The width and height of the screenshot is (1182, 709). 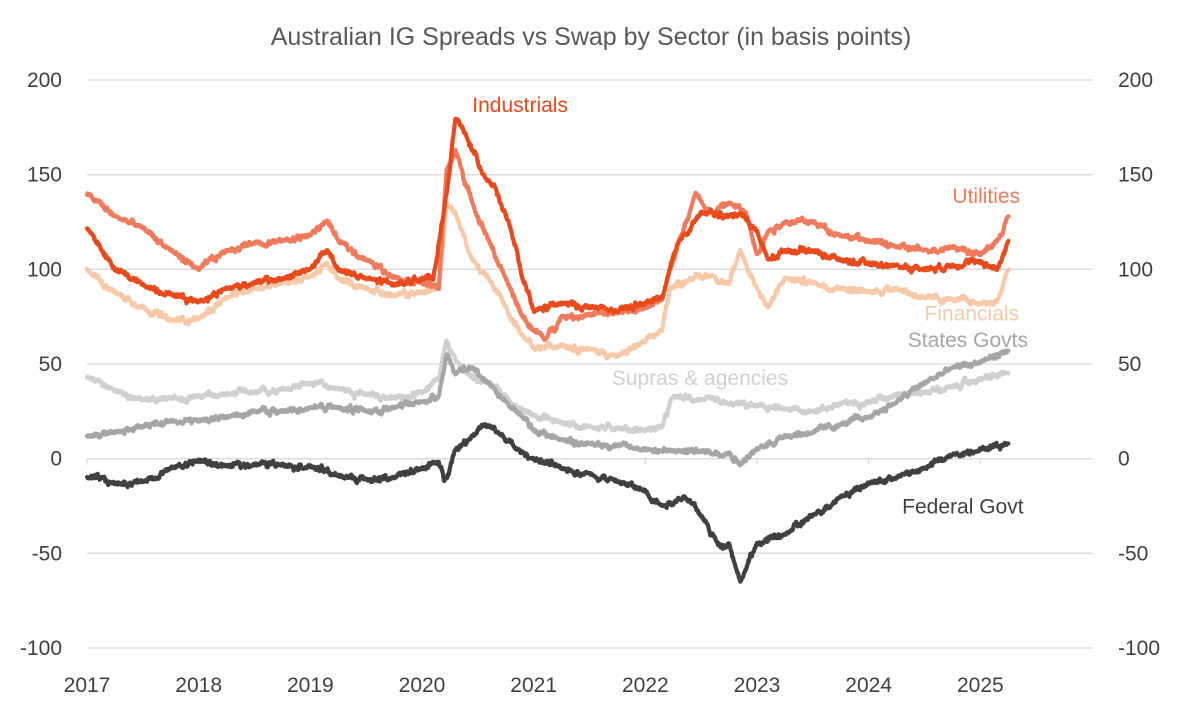 I want to click on y-tick-label-right: 50, so click(x=1129, y=364).